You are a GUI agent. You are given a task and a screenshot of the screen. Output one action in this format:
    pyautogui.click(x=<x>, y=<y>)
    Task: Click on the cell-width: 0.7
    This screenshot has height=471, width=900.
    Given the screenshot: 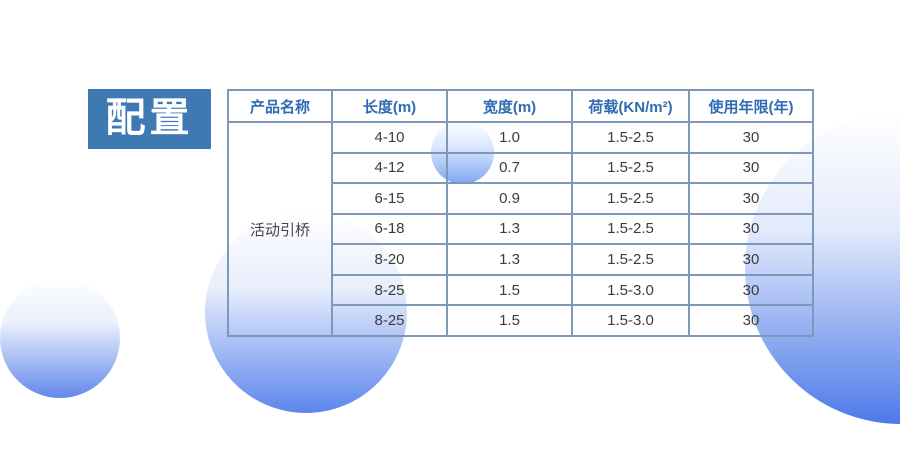 What is the action you would take?
    pyautogui.click(x=509, y=168)
    